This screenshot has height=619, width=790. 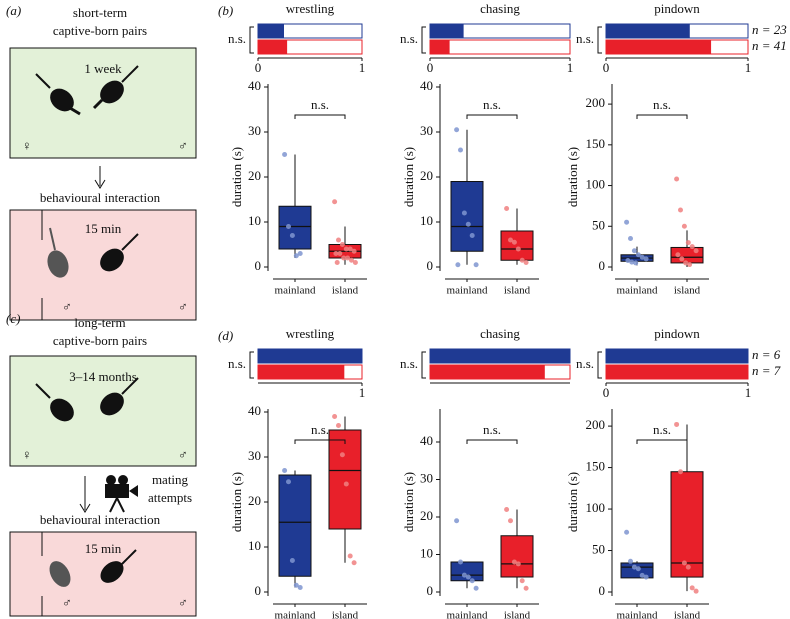 I want to click on y-tick-label: 50, so click(x=598, y=224).